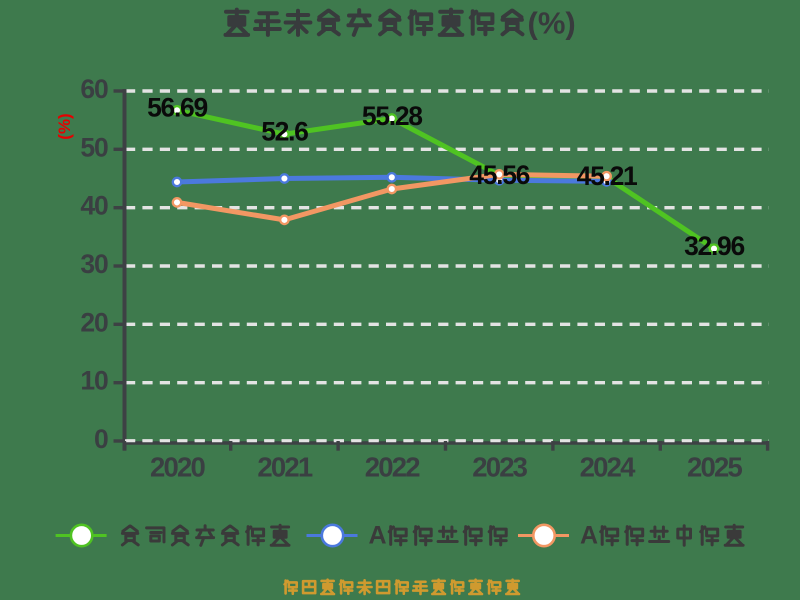  I want to click on svg-text: 30, so click(94, 264).